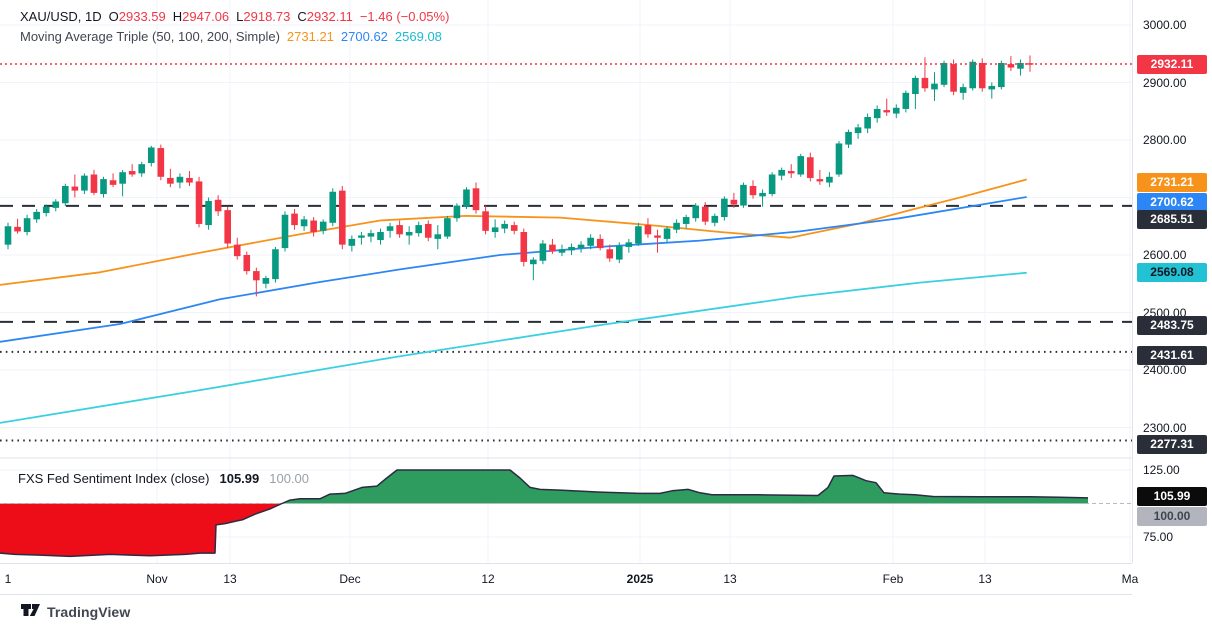 This screenshot has height=630, width=1212. What do you see at coordinates (239, 478) in the screenshot?
I see `sentiment-indicator-value: 105.99` at bounding box center [239, 478].